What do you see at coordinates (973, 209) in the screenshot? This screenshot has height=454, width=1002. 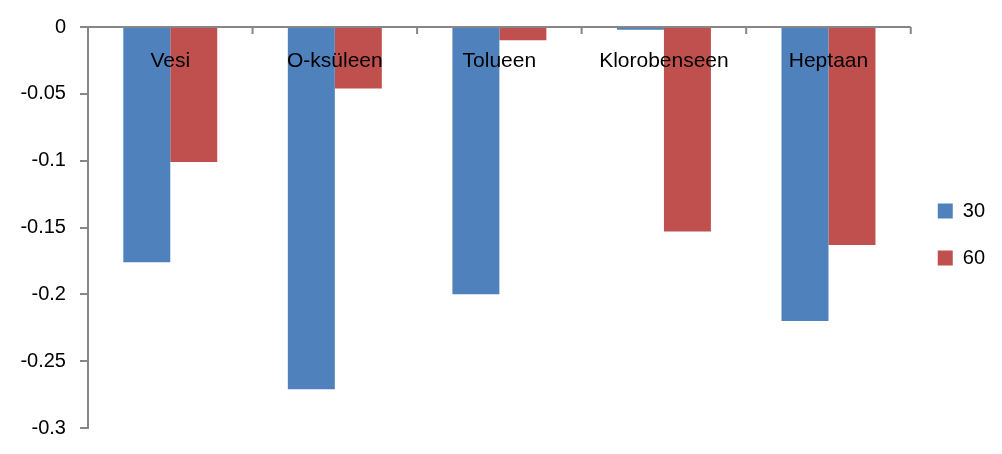 I see `legend-label: 30` at bounding box center [973, 209].